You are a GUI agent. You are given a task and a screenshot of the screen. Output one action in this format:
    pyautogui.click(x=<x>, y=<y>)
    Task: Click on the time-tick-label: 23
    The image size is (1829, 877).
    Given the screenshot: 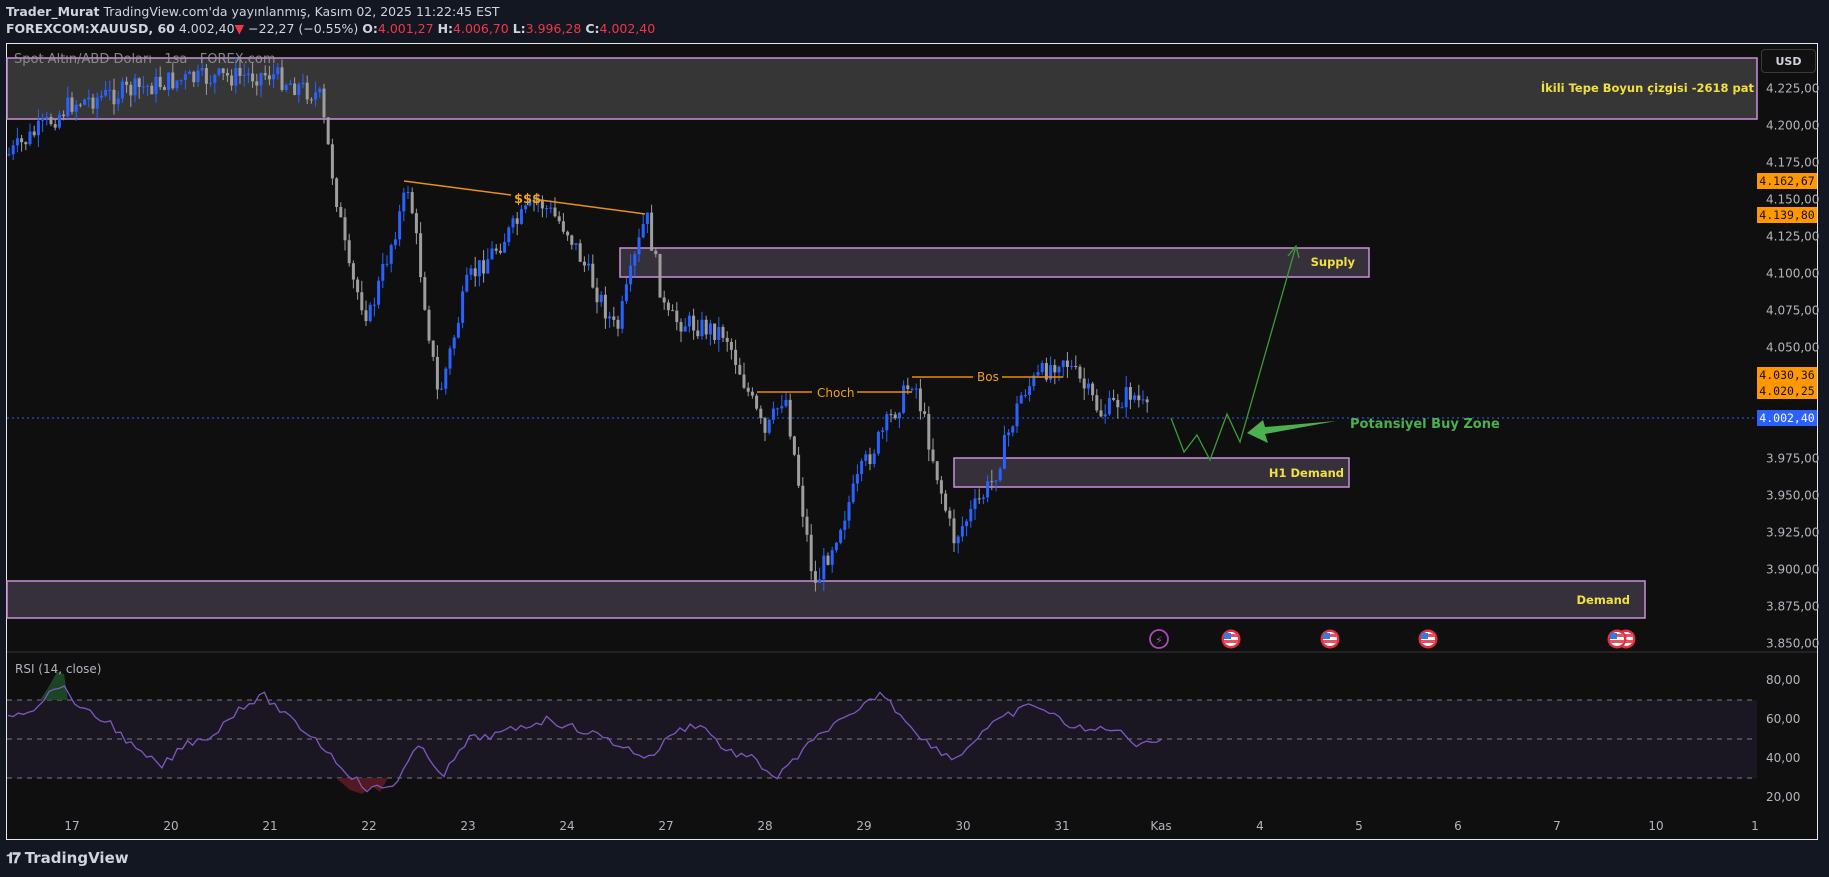 What is the action you would take?
    pyautogui.click(x=467, y=826)
    